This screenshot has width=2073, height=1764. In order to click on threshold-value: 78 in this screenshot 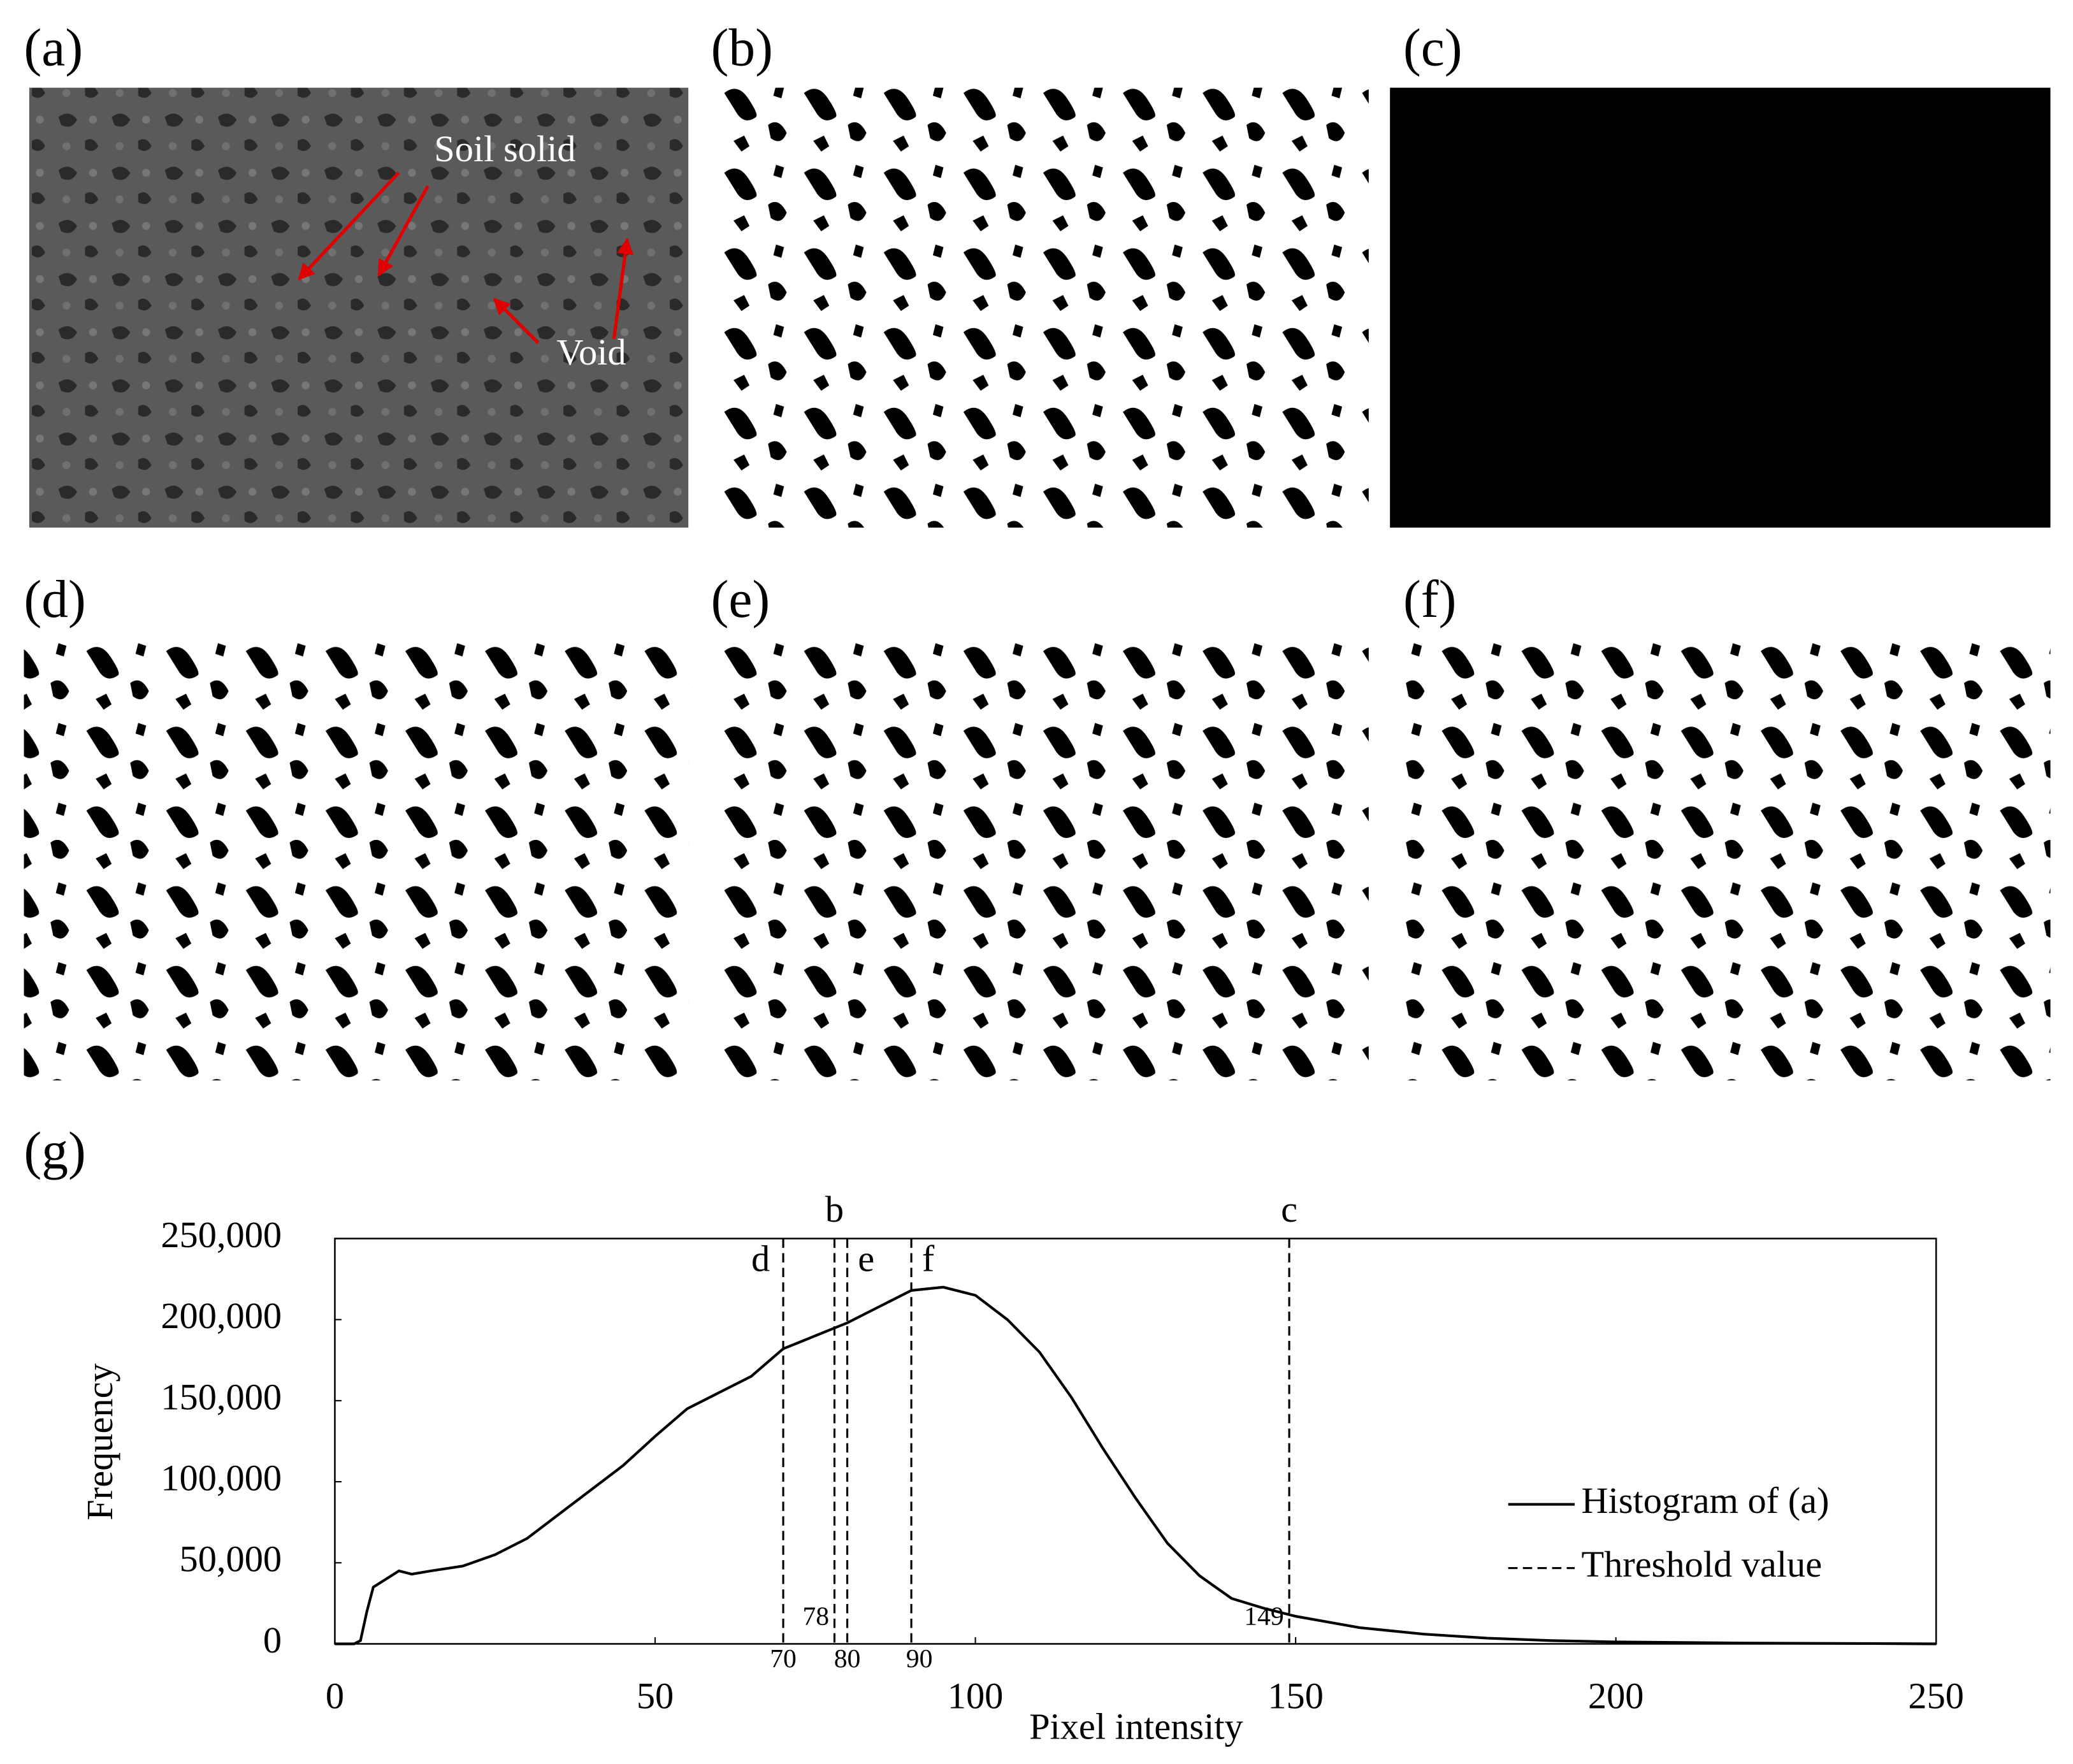, I will do `click(815, 1616)`.